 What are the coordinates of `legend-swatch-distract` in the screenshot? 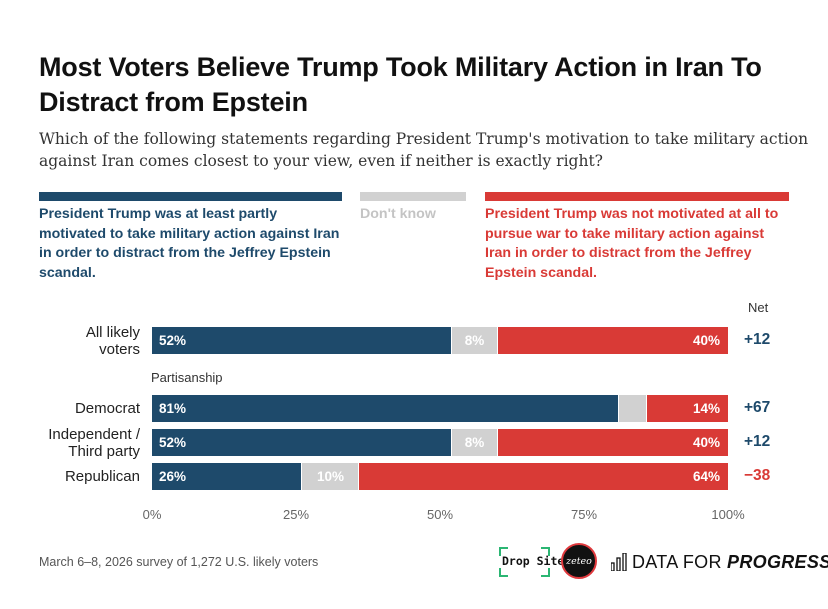 It's located at (190, 196).